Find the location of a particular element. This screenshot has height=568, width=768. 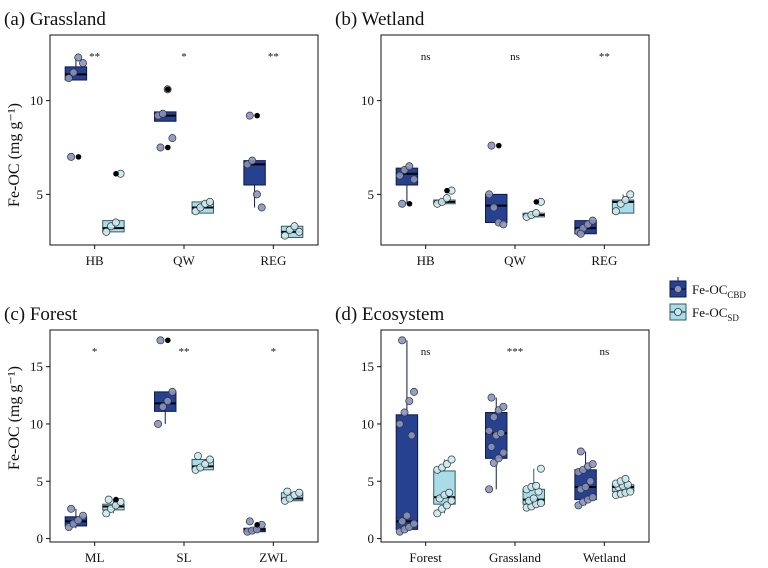

legend-point-cbd is located at coordinates (678, 288).